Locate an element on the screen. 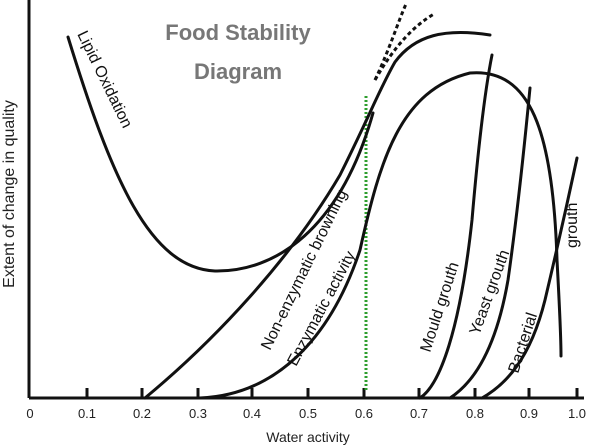  x-tick-label: 0.3 is located at coordinates (198, 413).